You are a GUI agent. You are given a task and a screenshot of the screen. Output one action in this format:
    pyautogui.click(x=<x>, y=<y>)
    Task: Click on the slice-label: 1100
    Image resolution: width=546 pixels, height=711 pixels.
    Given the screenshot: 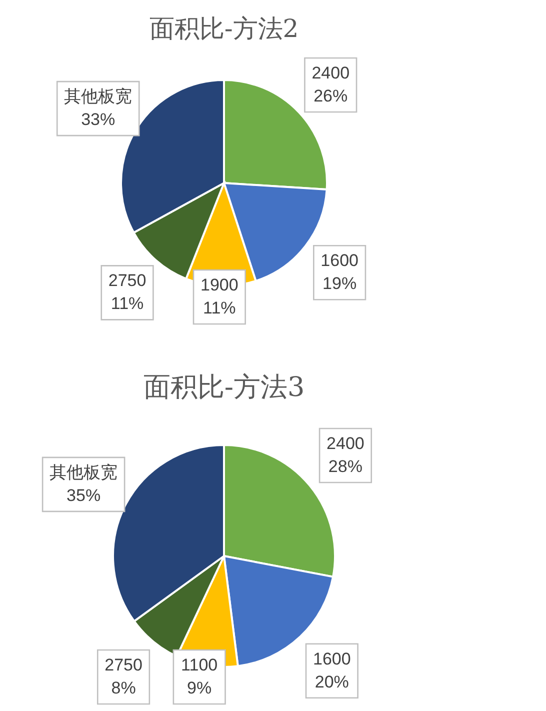 What is the action you would take?
    pyautogui.click(x=199, y=665)
    